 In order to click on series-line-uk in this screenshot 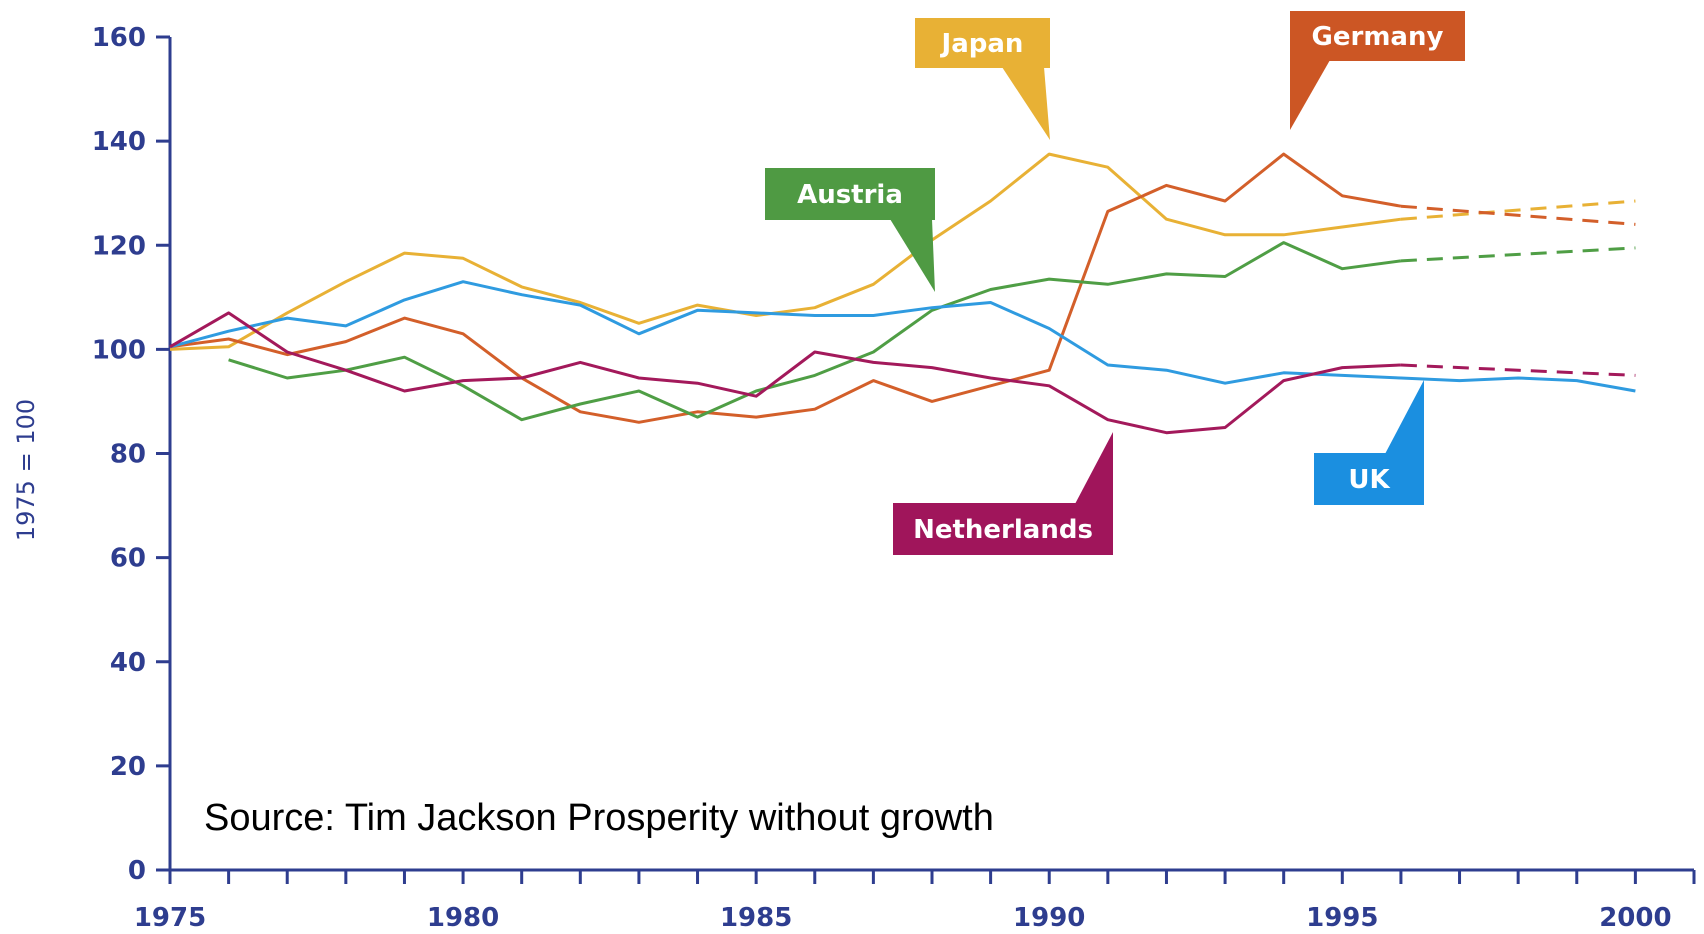, I will do `click(902, 336)`.